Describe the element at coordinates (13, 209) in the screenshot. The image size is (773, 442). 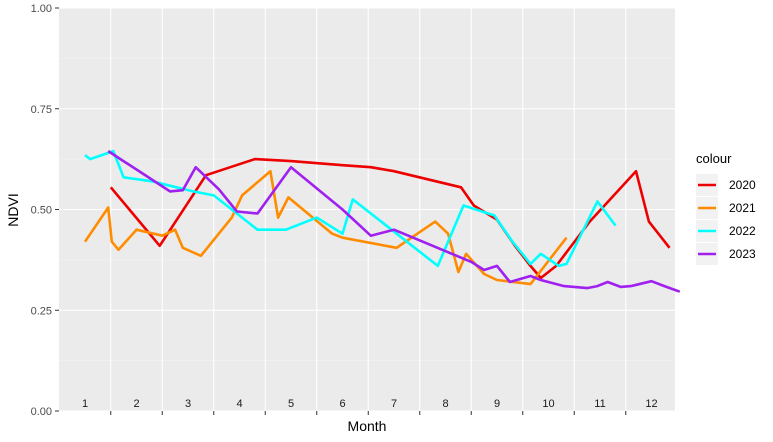
I see `y-axis-title: NDVI` at that location.